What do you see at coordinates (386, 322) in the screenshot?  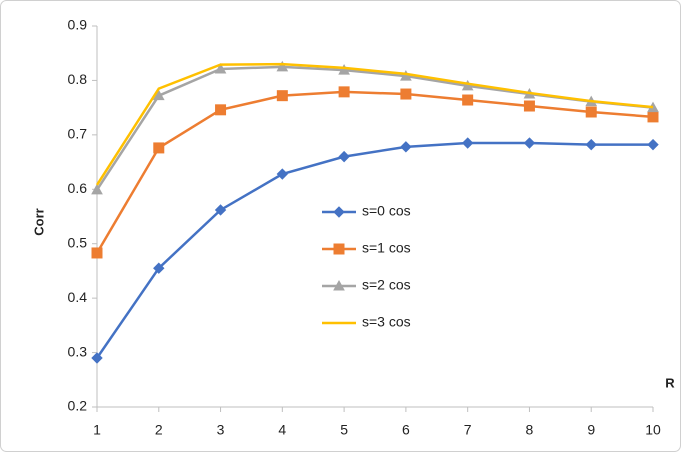 I see `legend-label: s=3 cos` at bounding box center [386, 322].